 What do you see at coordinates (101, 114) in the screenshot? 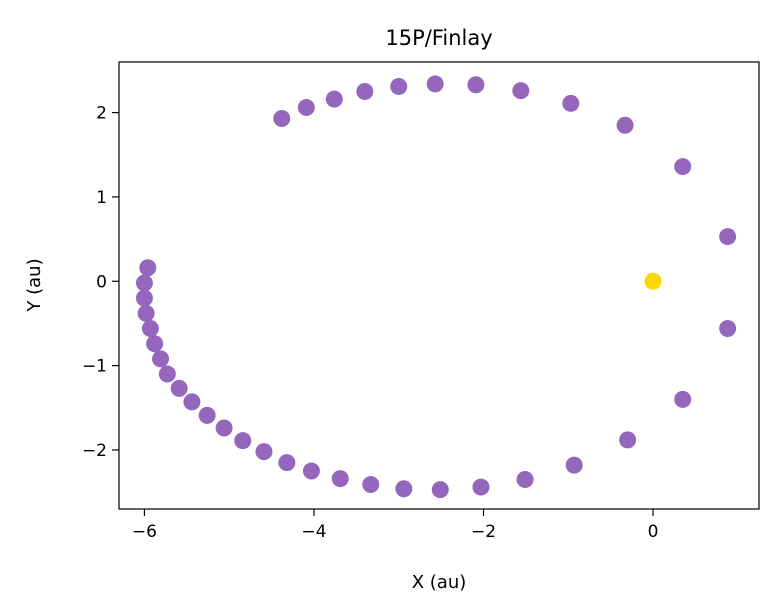
I see `y-tick-label: 2` at bounding box center [101, 114].